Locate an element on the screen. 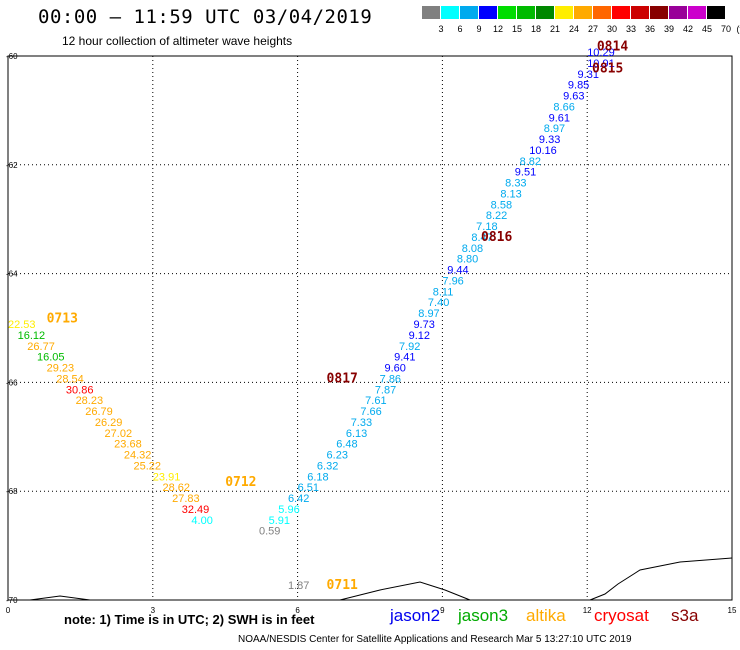  color-tick-label: 39 is located at coordinates (668, 29).